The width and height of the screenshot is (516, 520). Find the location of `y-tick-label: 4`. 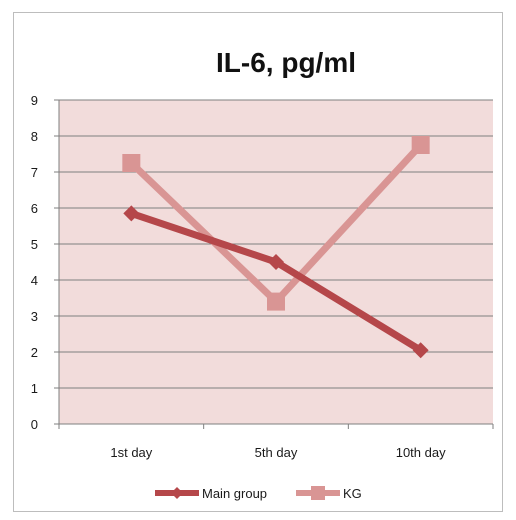

y-tick-label: 4 is located at coordinates (34, 280).